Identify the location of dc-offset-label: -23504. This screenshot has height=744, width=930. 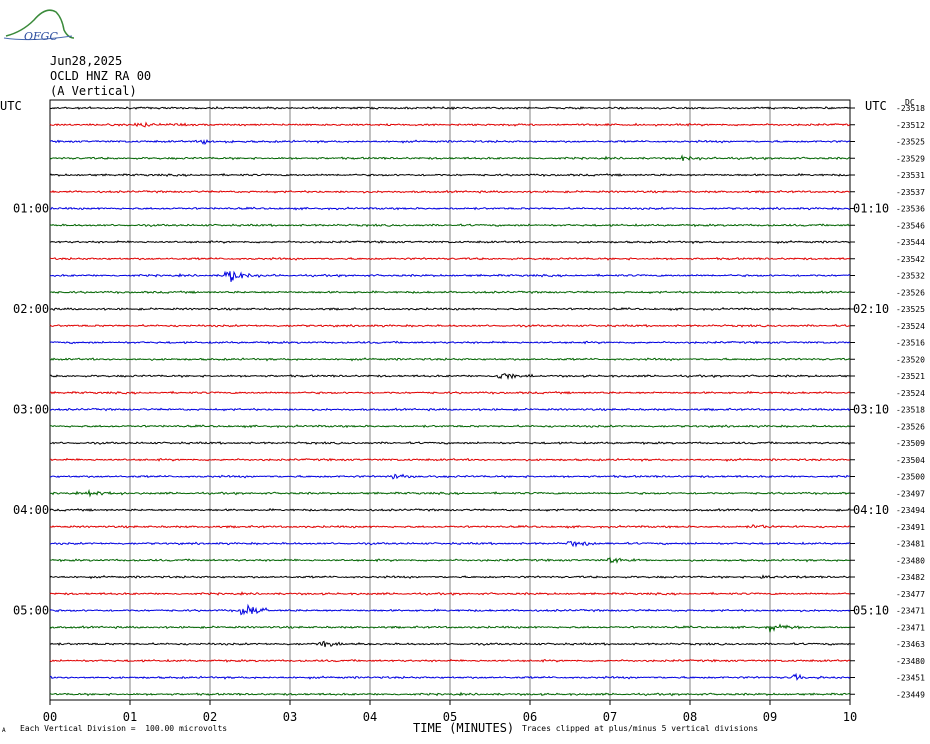
(910, 460).